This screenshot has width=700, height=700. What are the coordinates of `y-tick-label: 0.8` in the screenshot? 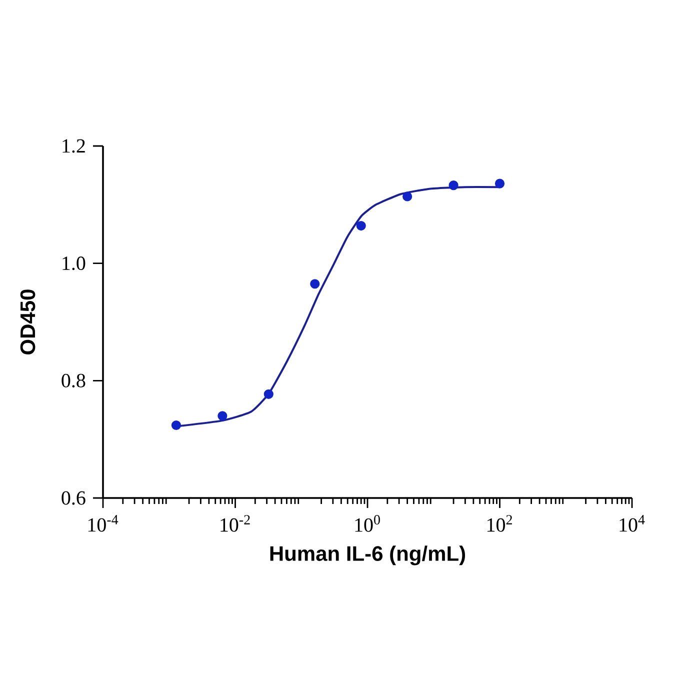 It's located at (74, 381).